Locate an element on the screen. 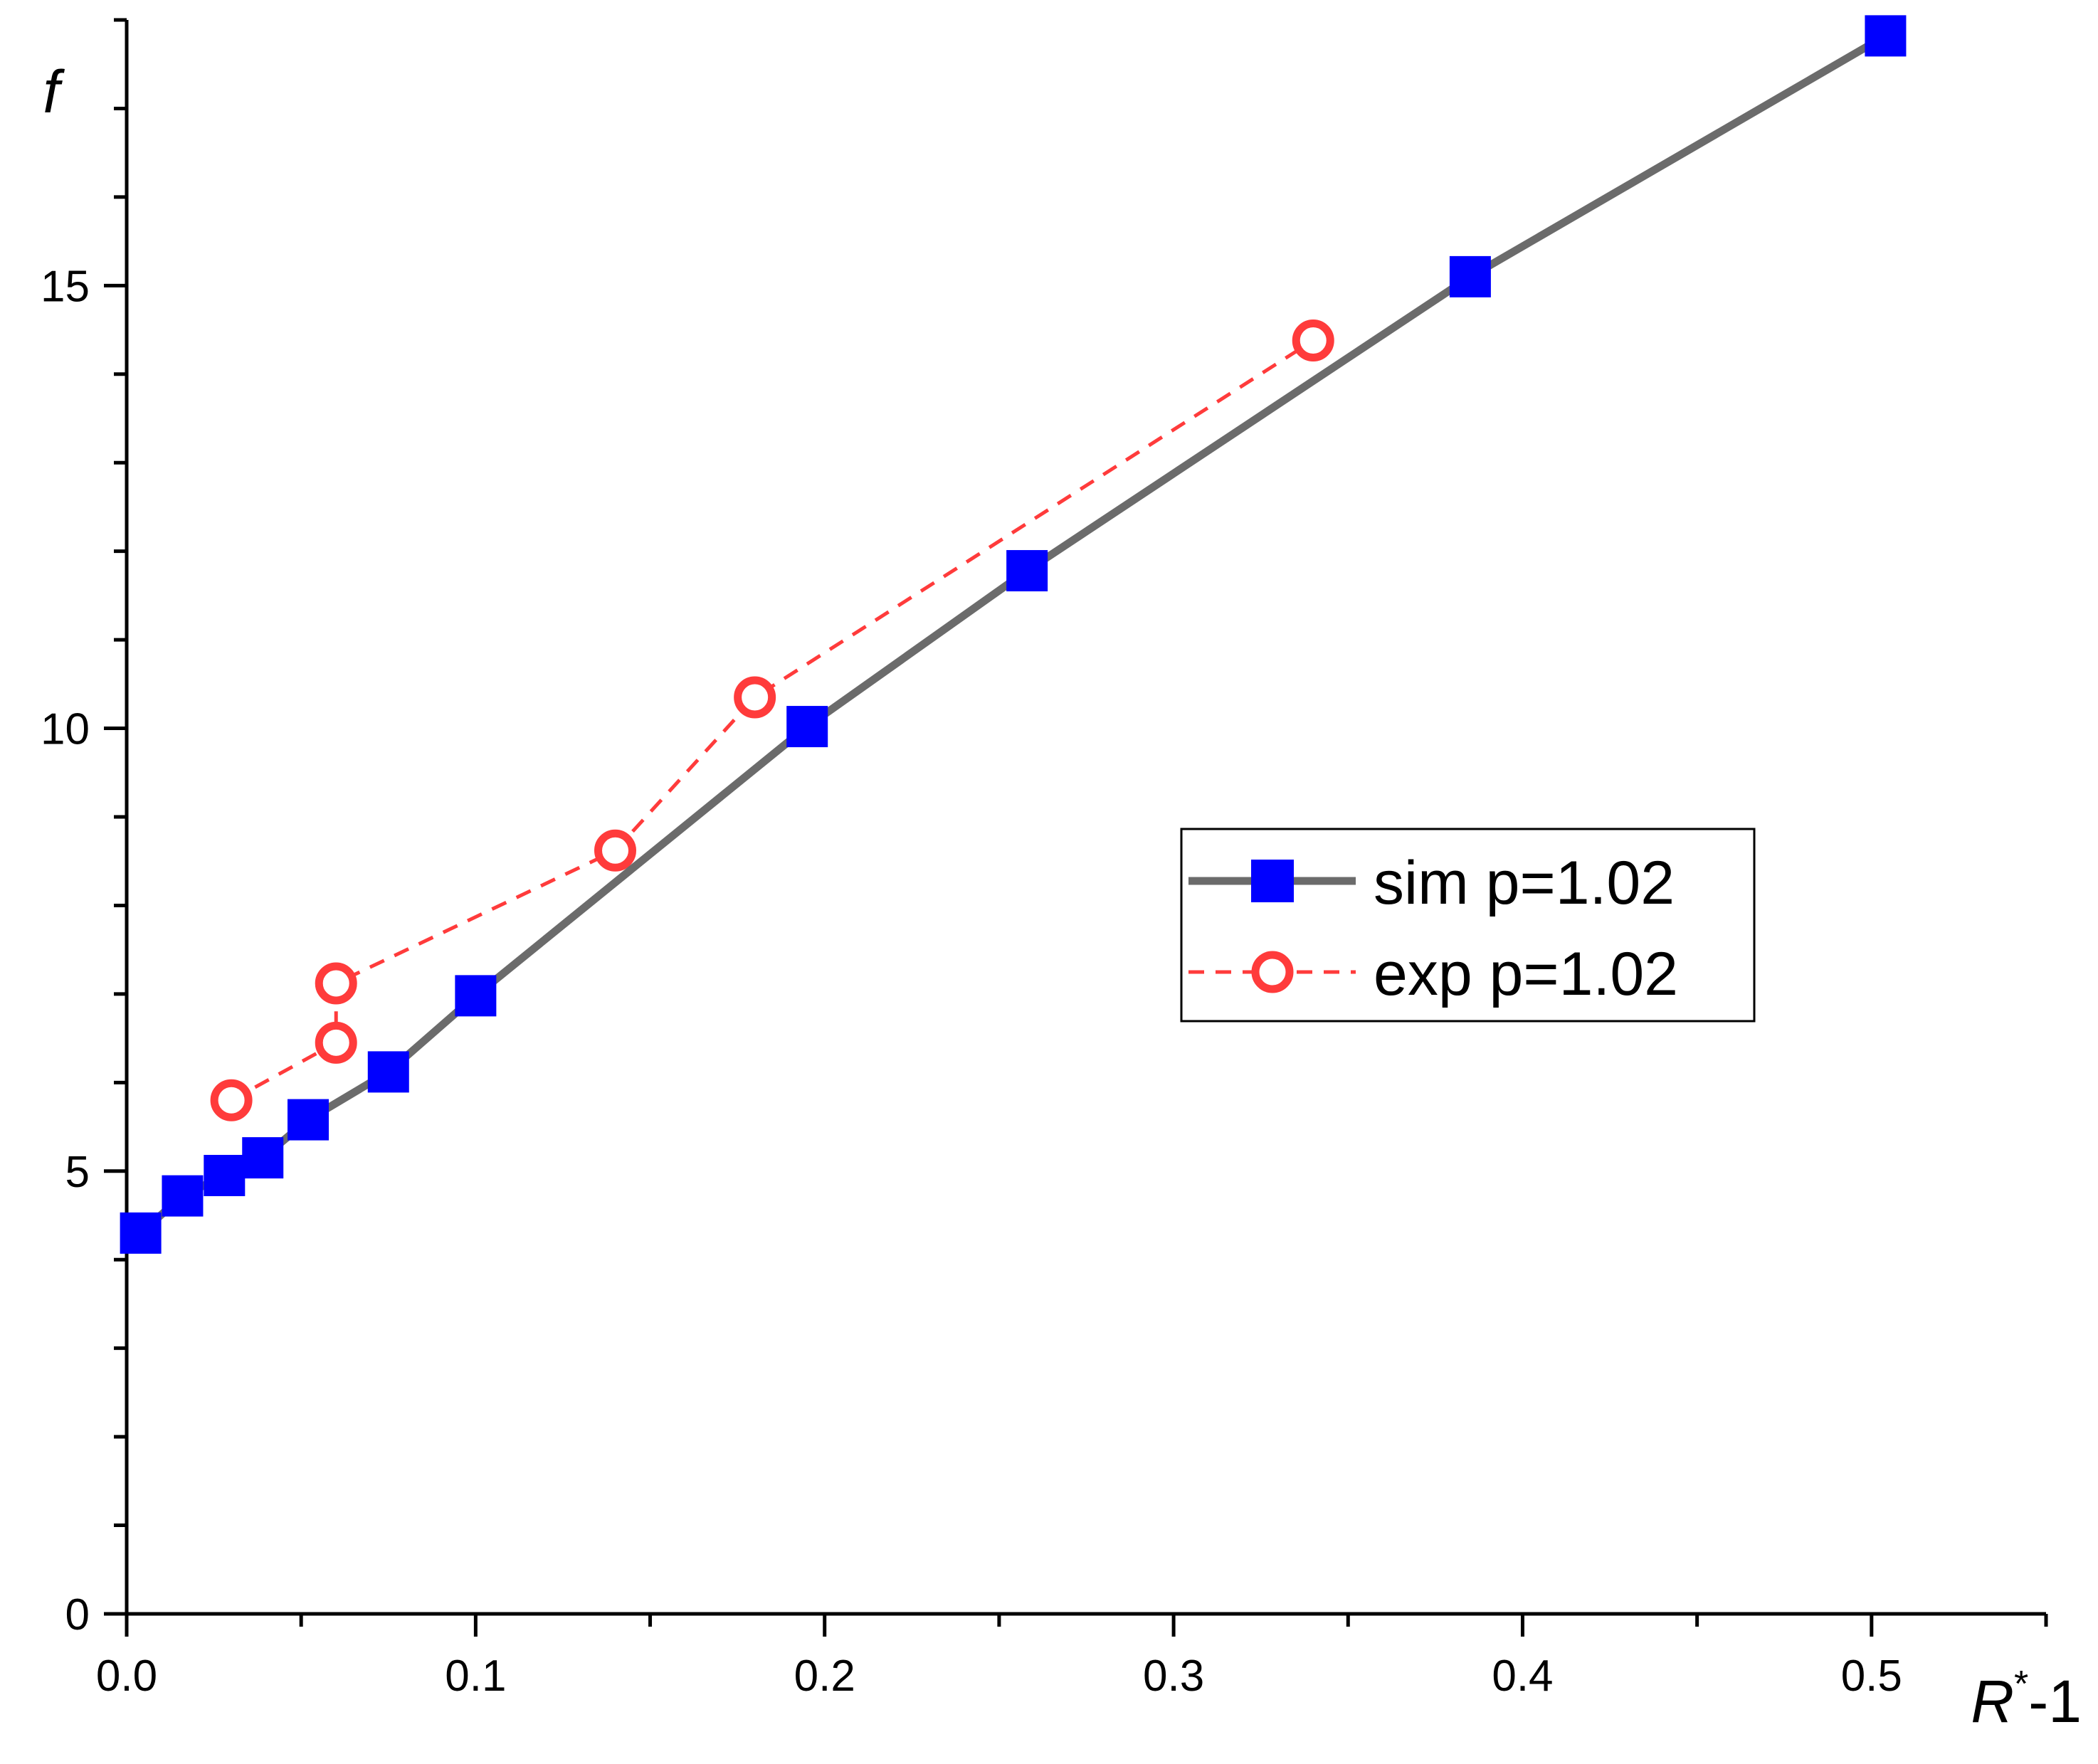 The image size is (2098, 1764). y-tick-label: 0 is located at coordinates (78, 1615).